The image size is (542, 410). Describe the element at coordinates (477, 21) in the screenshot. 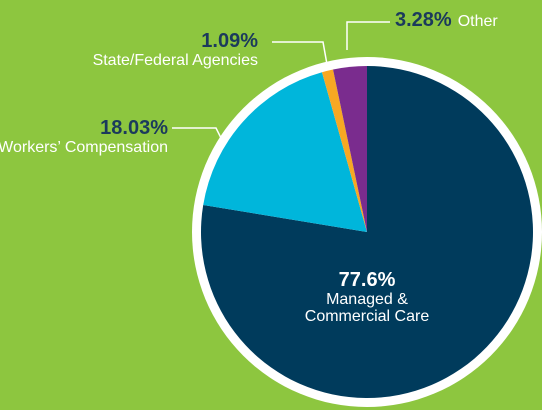

I see `category-label: Other` at that location.